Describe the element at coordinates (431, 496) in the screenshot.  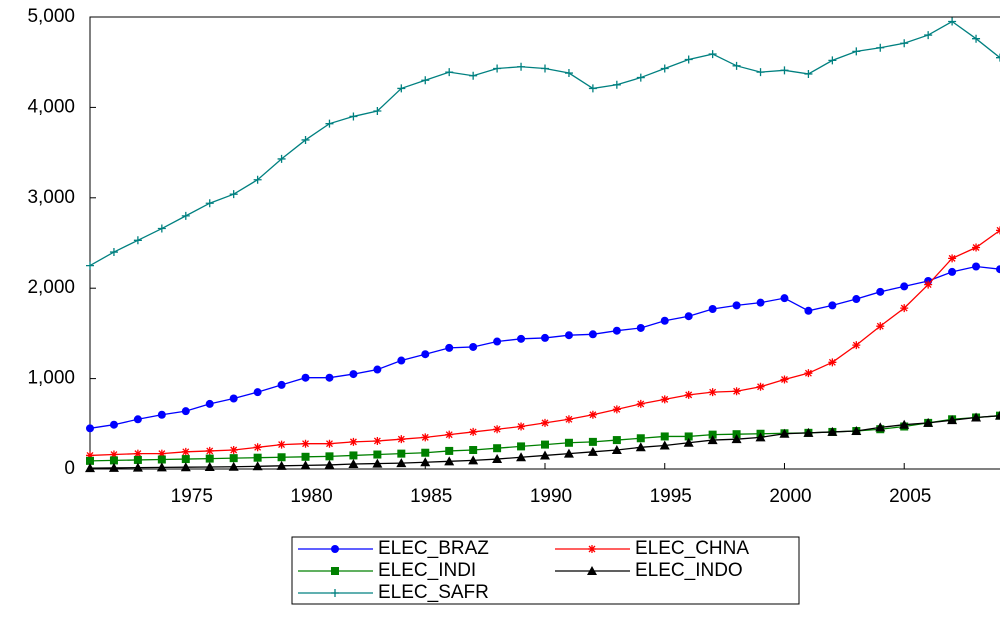
I see `x-tick-label: 1985` at that location.